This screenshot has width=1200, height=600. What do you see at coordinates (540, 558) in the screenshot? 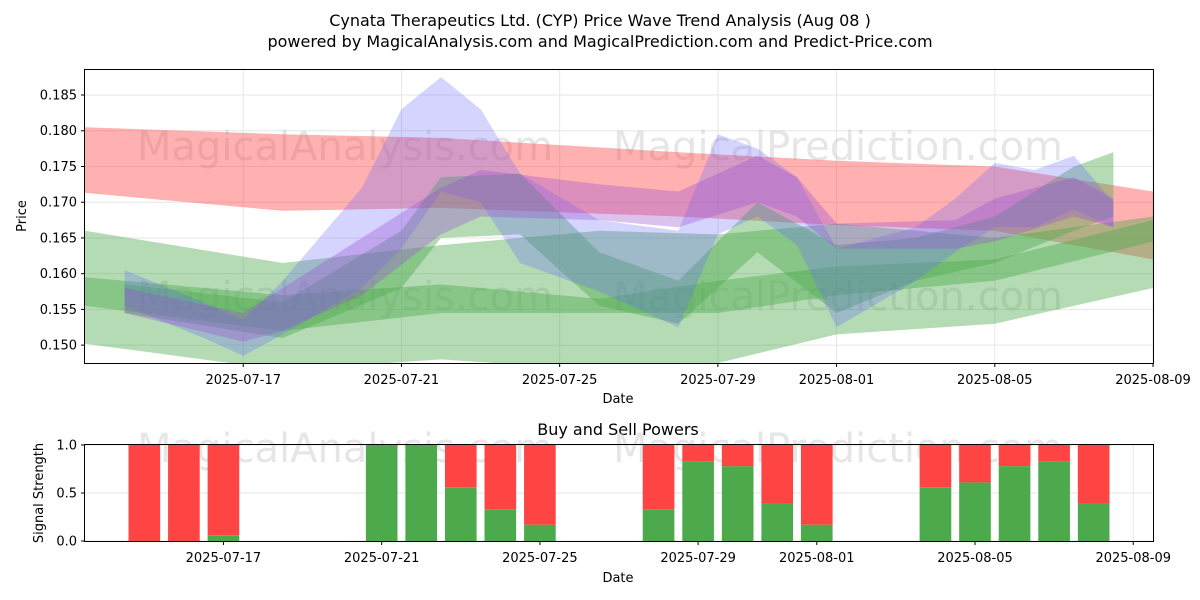
I see `signal-x-tick-label: 2025-07-25` at bounding box center [540, 558].